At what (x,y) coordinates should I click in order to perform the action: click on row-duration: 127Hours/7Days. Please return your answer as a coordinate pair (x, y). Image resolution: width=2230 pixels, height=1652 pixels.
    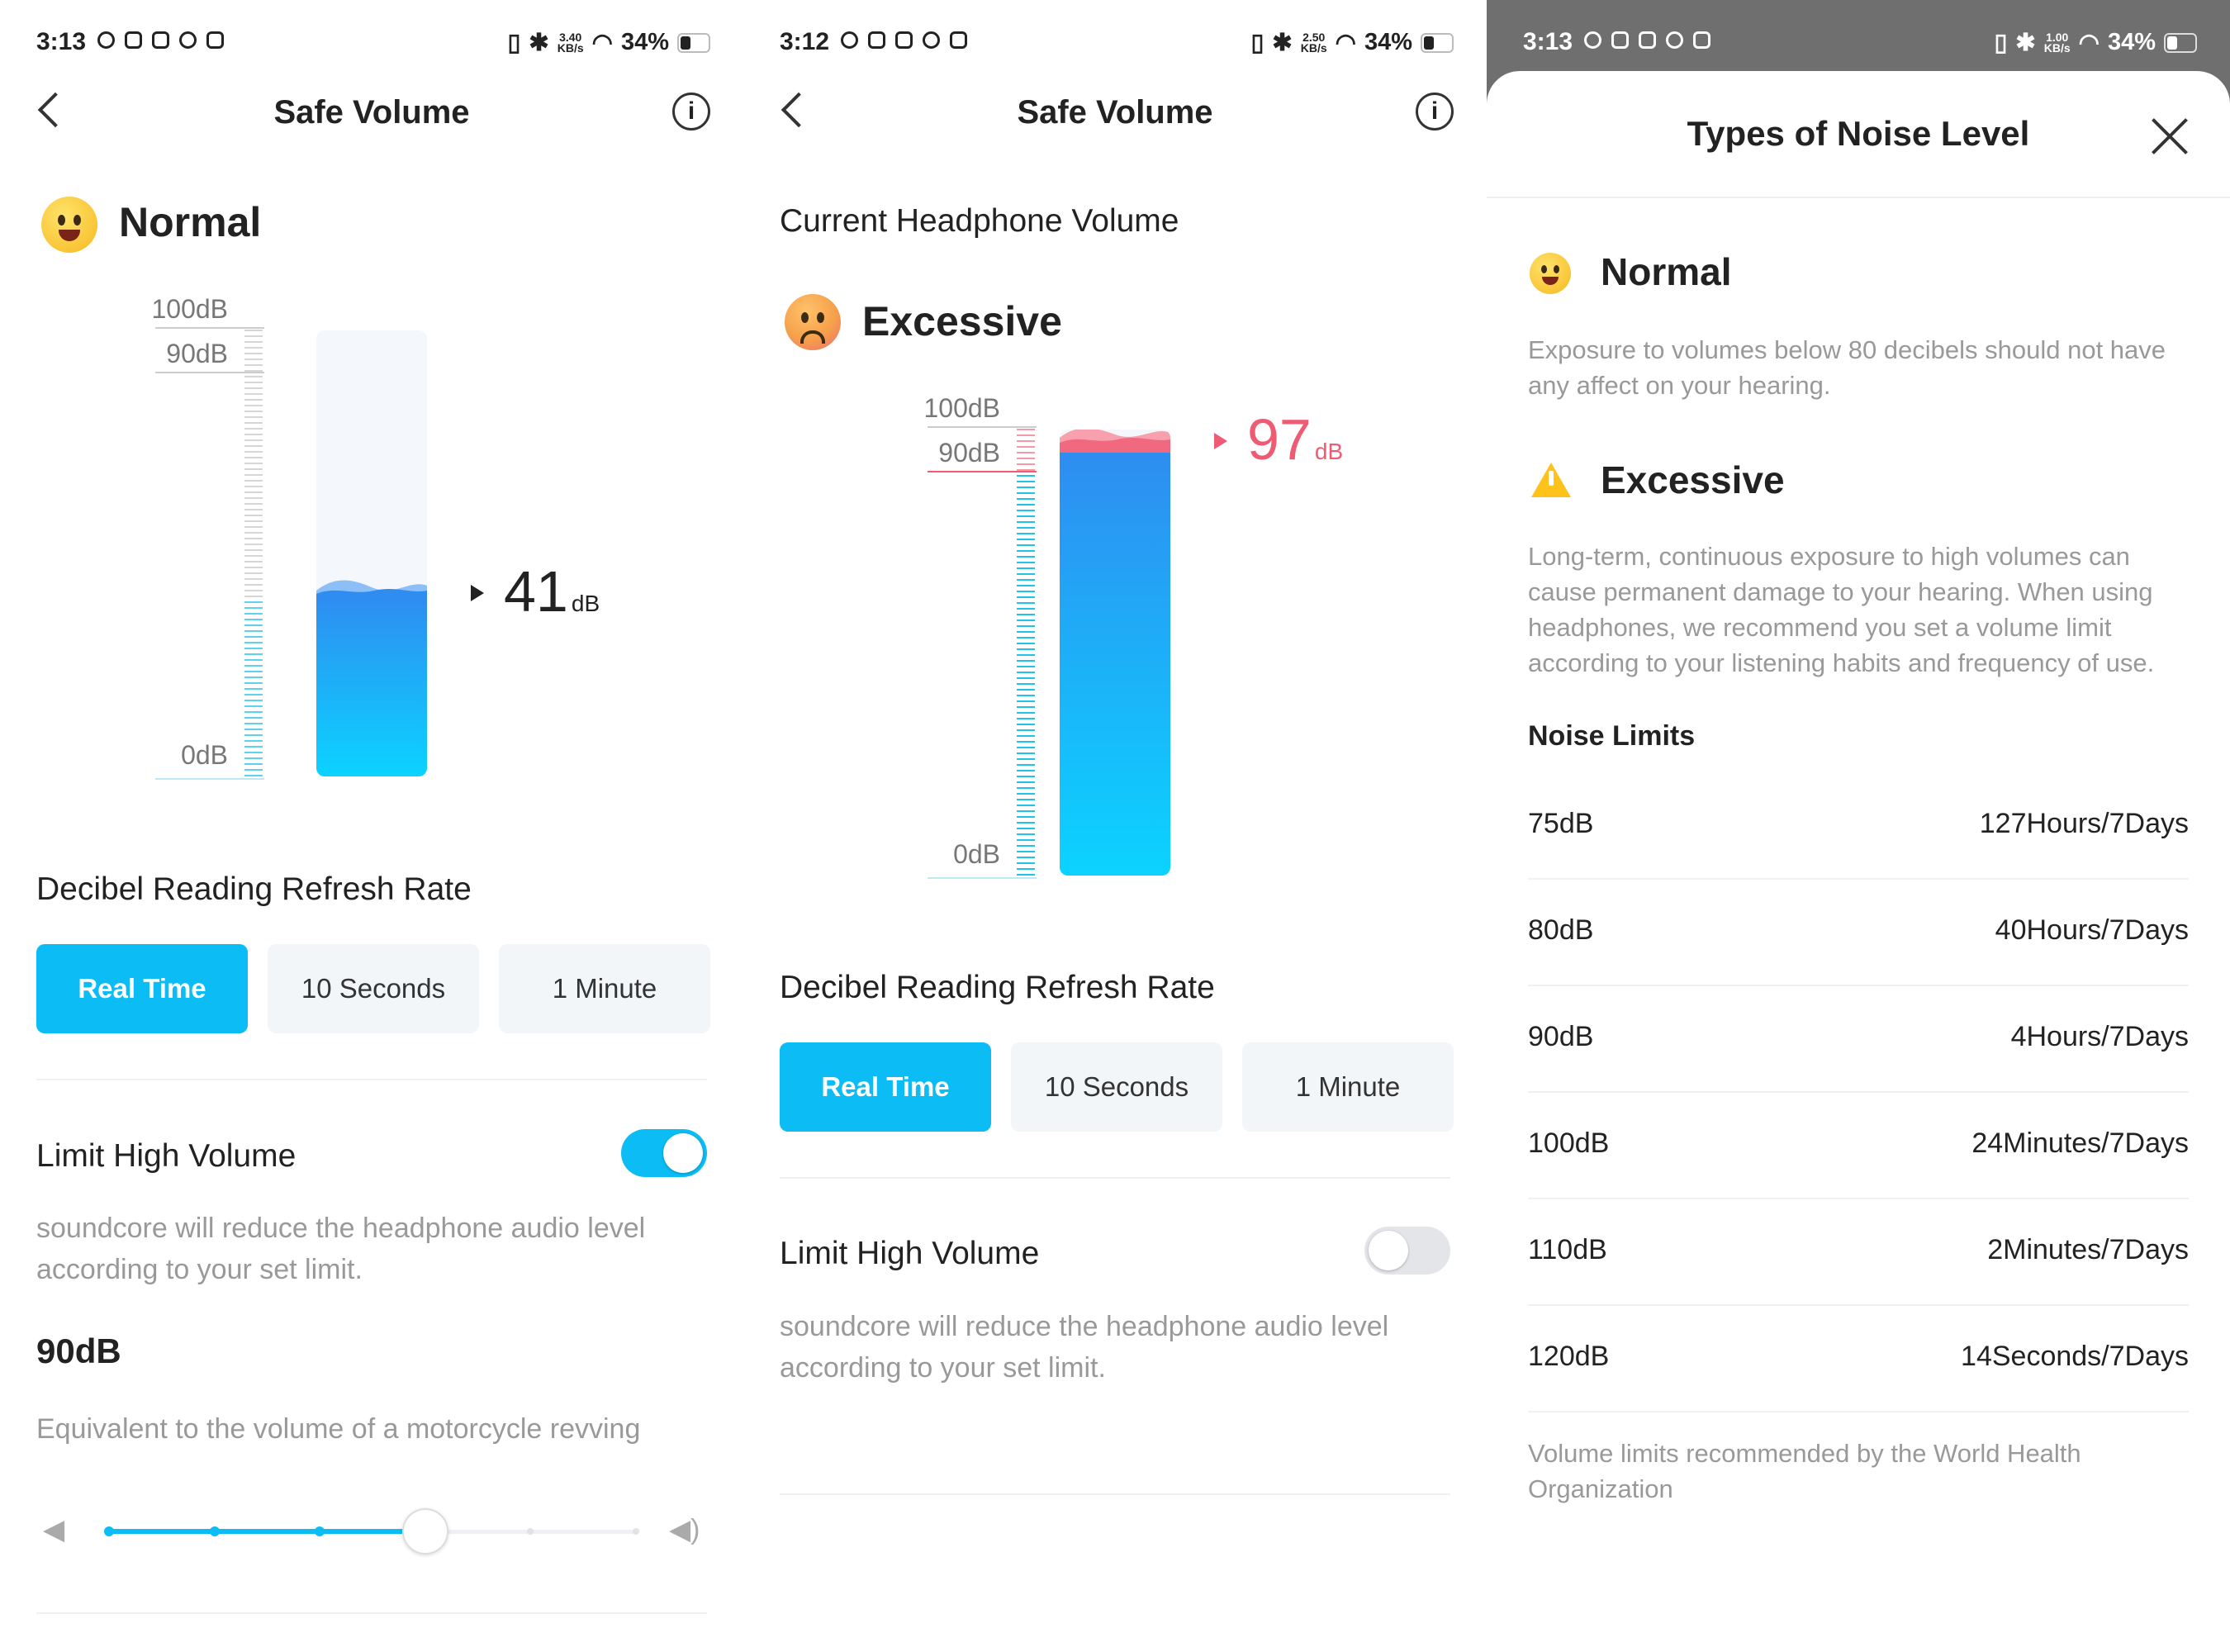
    Looking at the image, I should click on (2084, 823).